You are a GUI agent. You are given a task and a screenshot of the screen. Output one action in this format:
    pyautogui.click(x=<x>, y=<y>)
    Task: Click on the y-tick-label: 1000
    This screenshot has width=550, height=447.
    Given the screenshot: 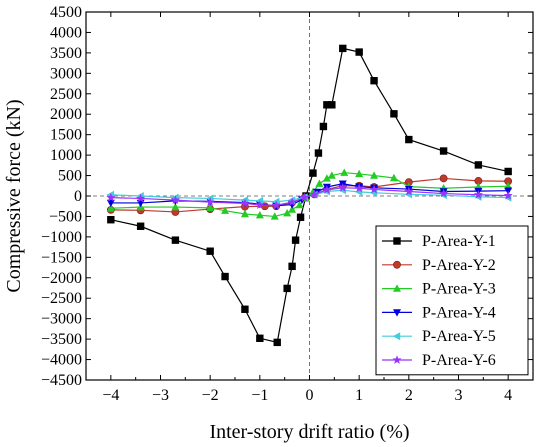 What is the action you would take?
    pyautogui.click(x=66, y=155)
    